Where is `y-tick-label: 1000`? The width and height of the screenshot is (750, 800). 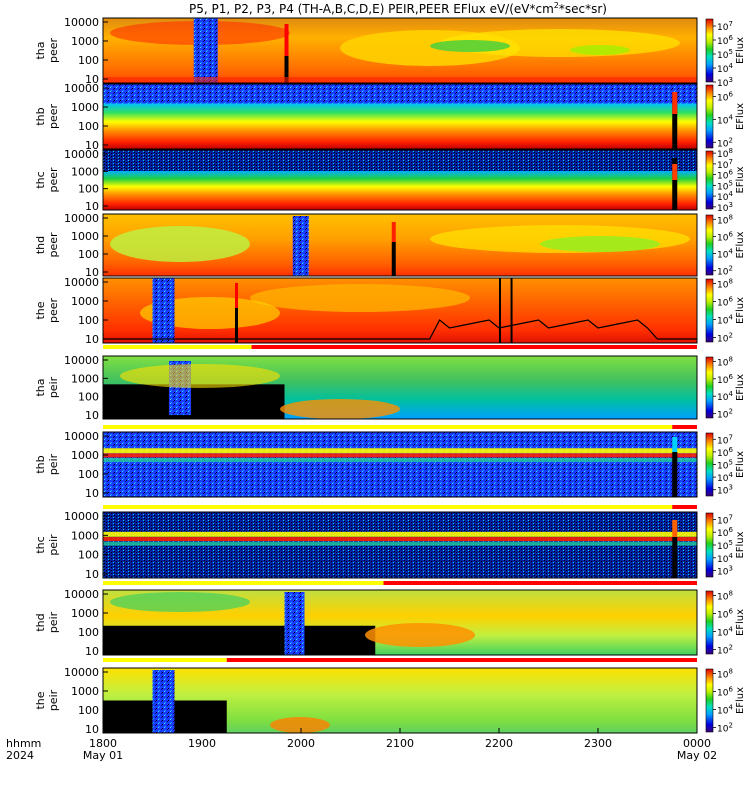 y-tick-label: 1000 is located at coordinates (85, 301).